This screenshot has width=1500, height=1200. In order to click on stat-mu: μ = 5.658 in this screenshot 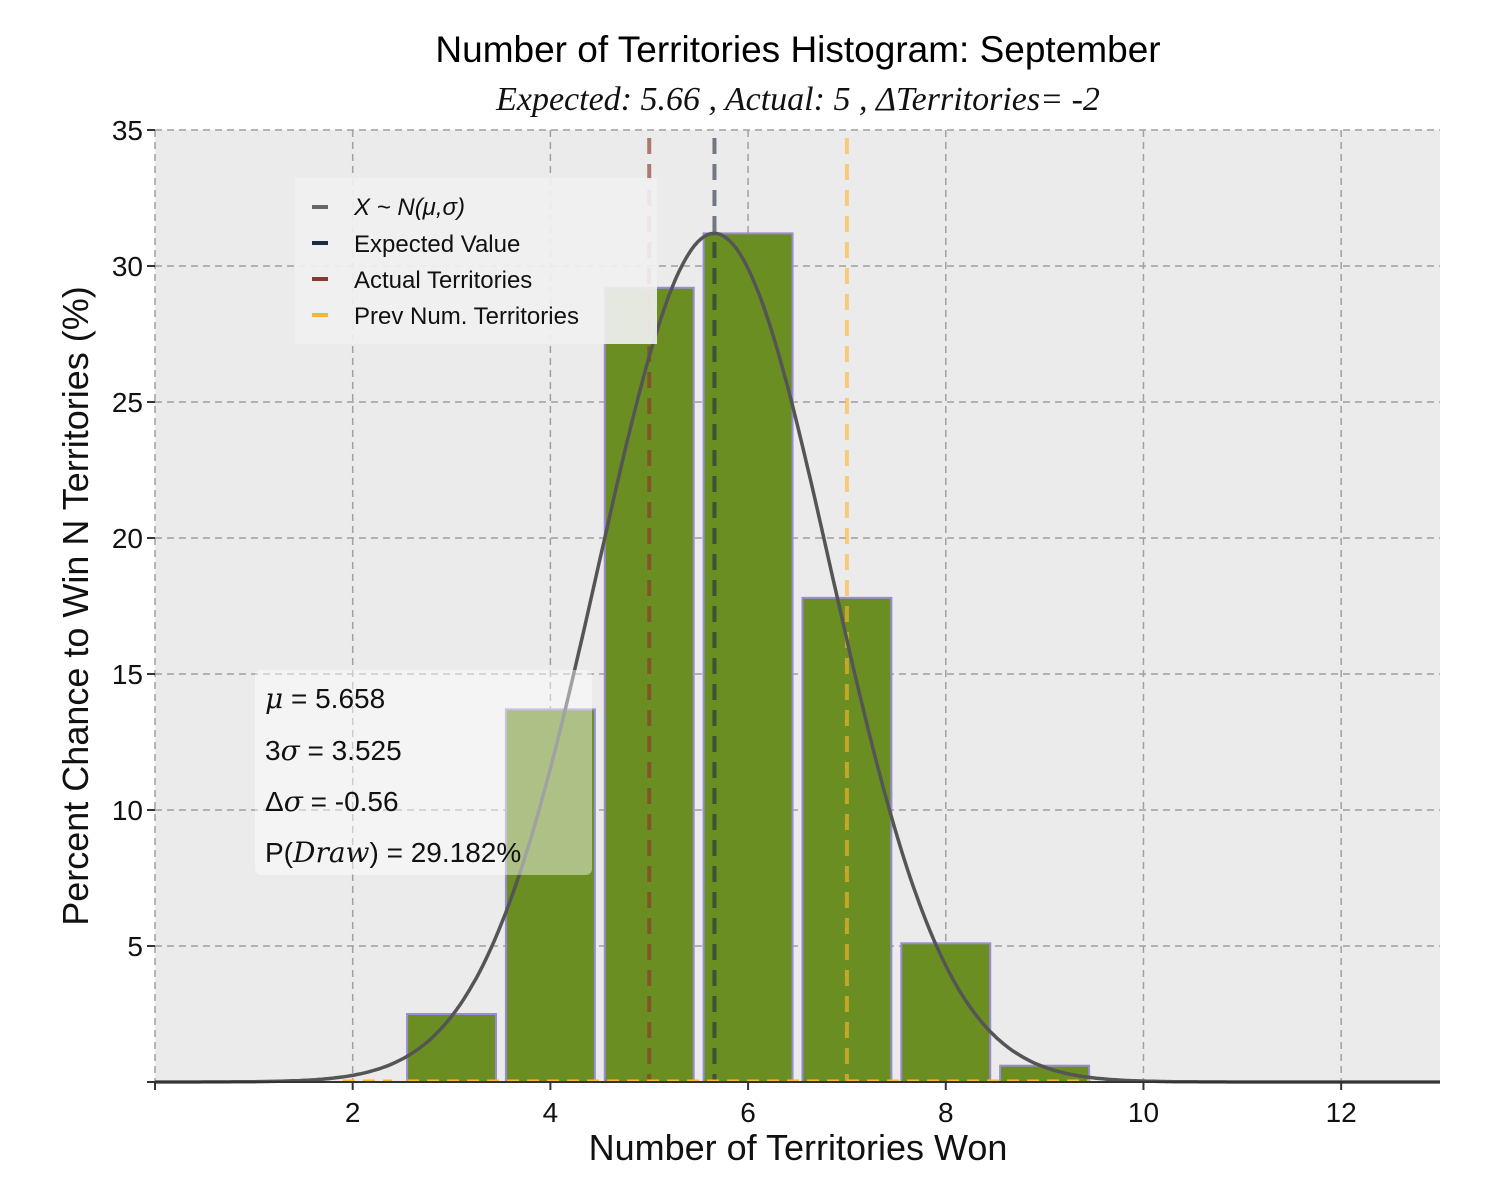, I will do `click(325, 698)`.